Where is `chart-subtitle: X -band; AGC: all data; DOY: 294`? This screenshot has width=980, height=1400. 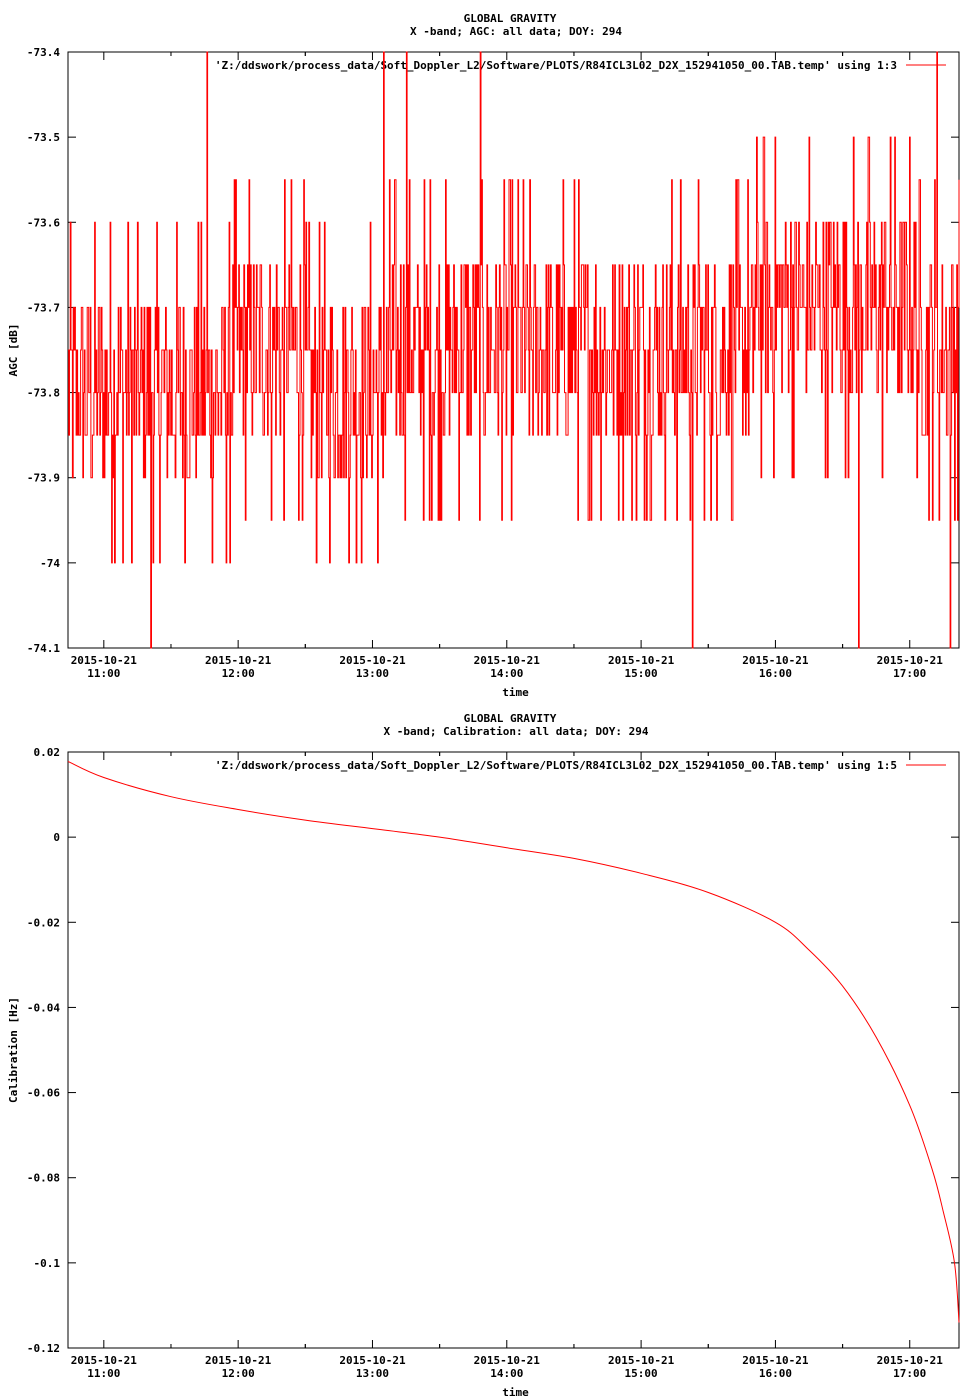
chart-subtitle: X -band; AGC: all data; DOY: 294 is located at coordinates (516, 31).